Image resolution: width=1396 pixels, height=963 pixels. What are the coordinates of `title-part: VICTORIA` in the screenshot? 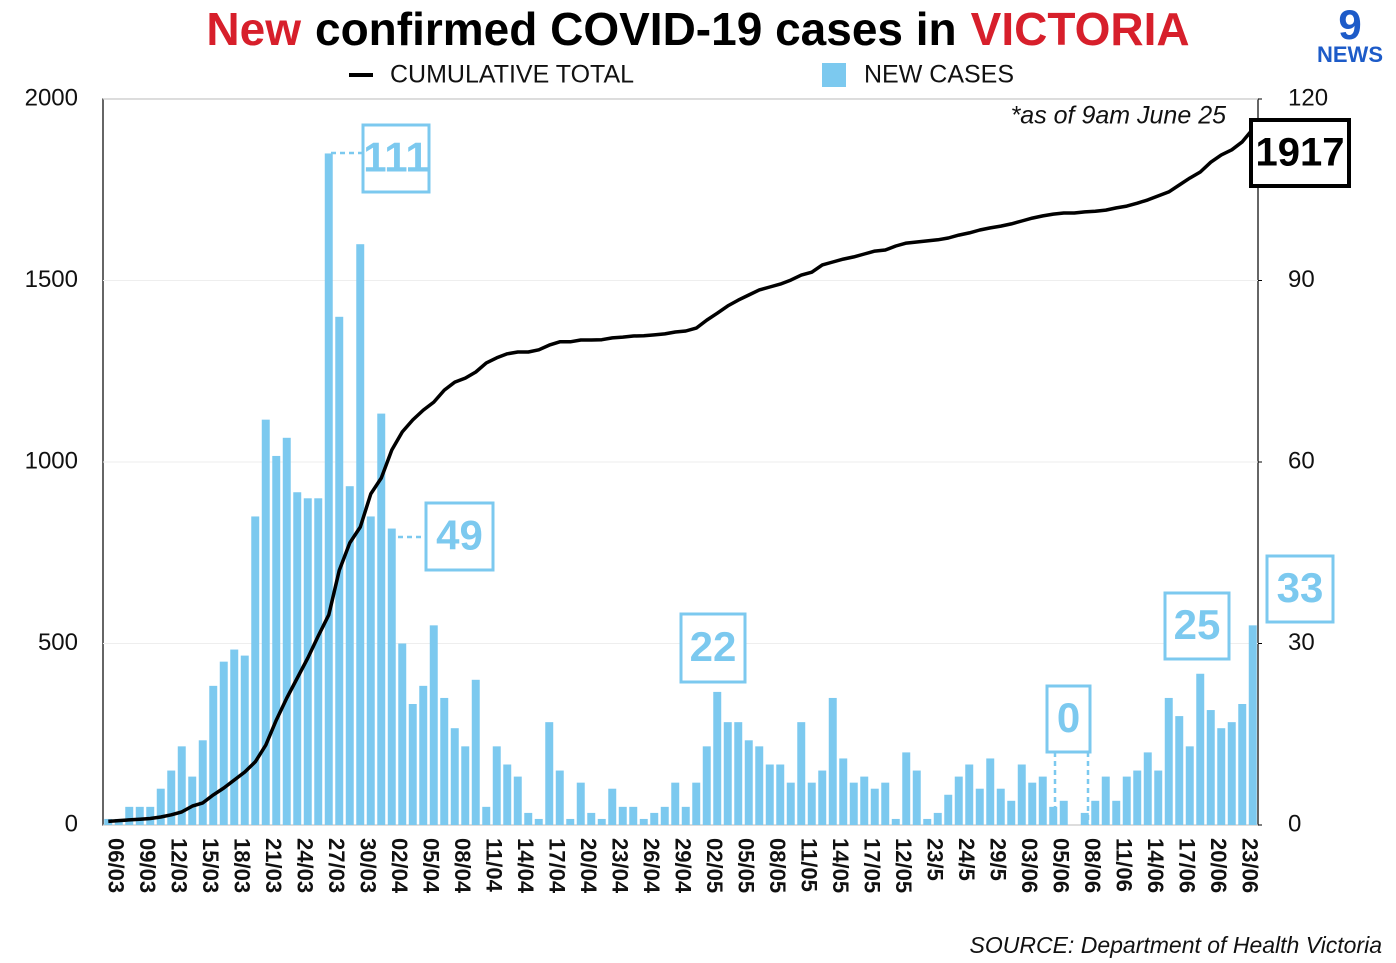 It's located at (1080, 29).